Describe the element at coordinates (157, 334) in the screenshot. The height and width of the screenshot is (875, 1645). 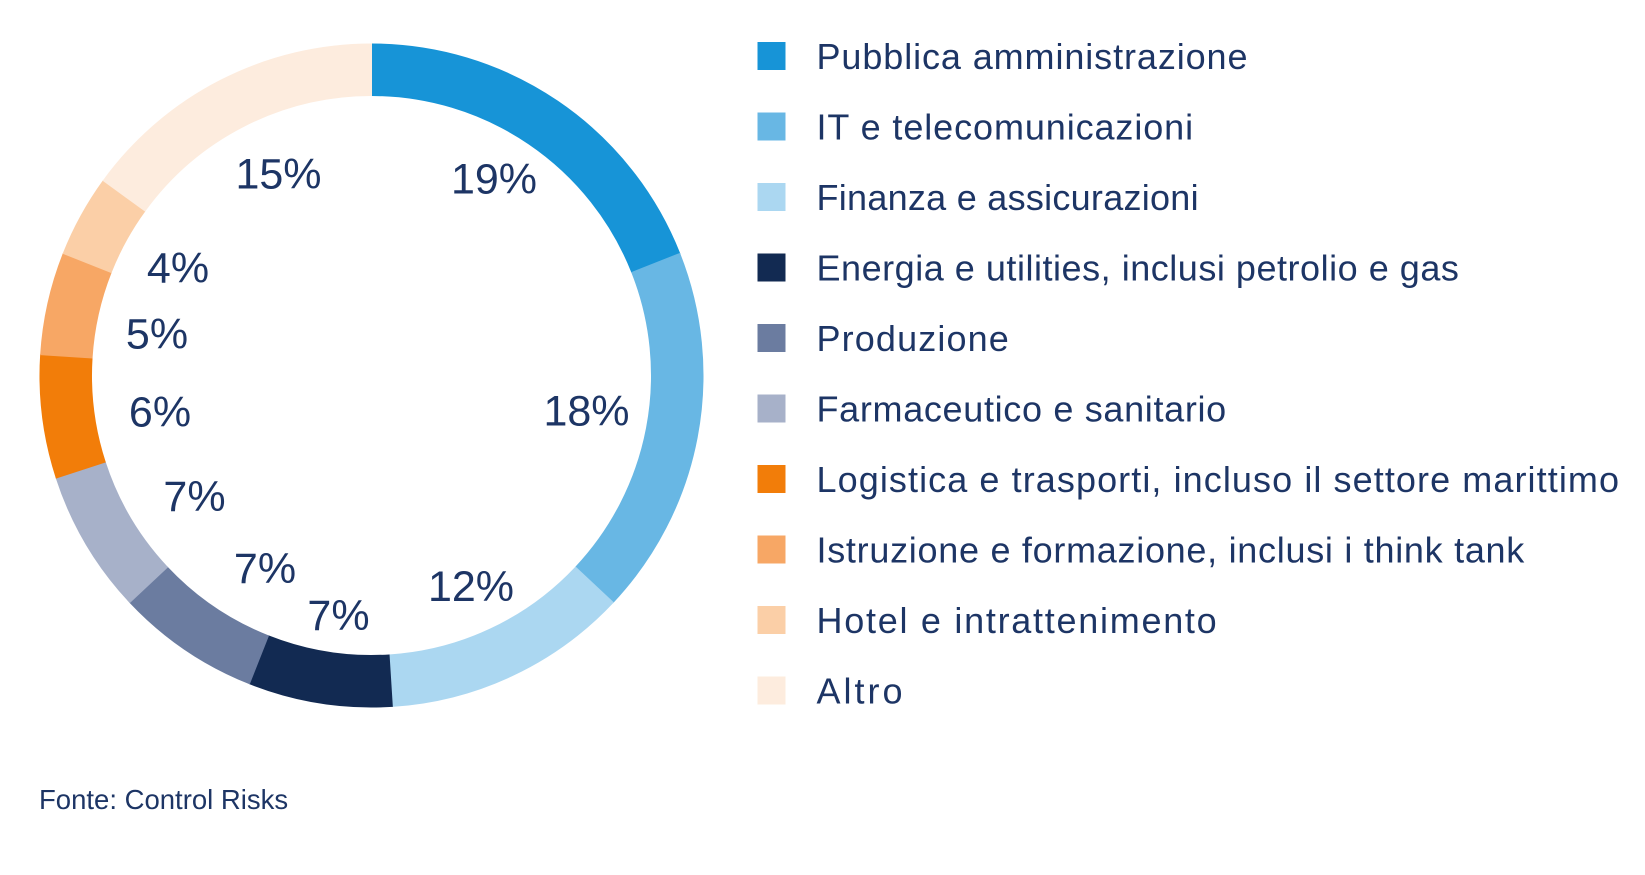
I see `svg-text: 5%` at that location.